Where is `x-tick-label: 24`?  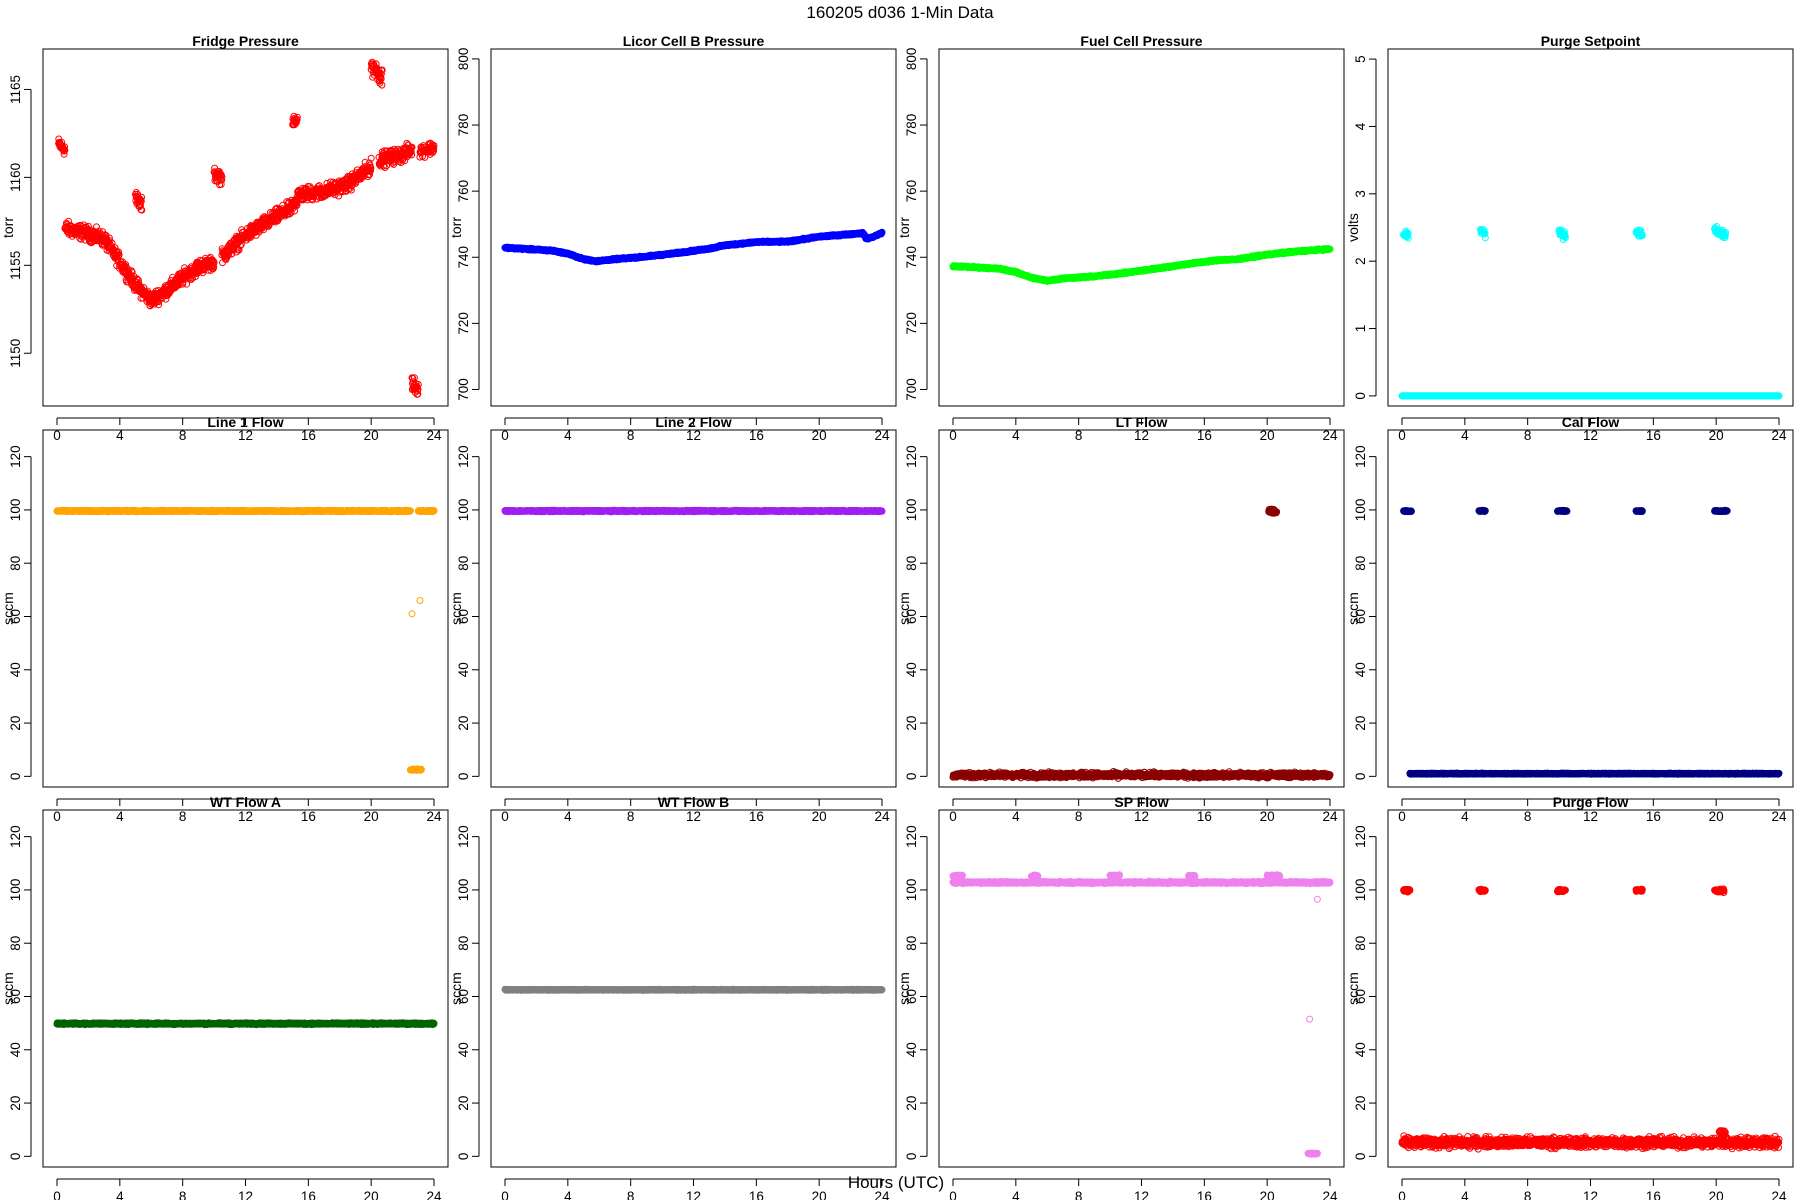
x-tick-label: 24 is located at coordinates (434, 435).